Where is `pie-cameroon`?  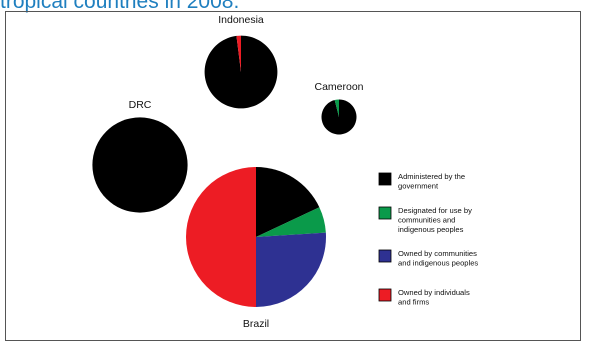
pie-cameroon is located at coordinates (339, 117).